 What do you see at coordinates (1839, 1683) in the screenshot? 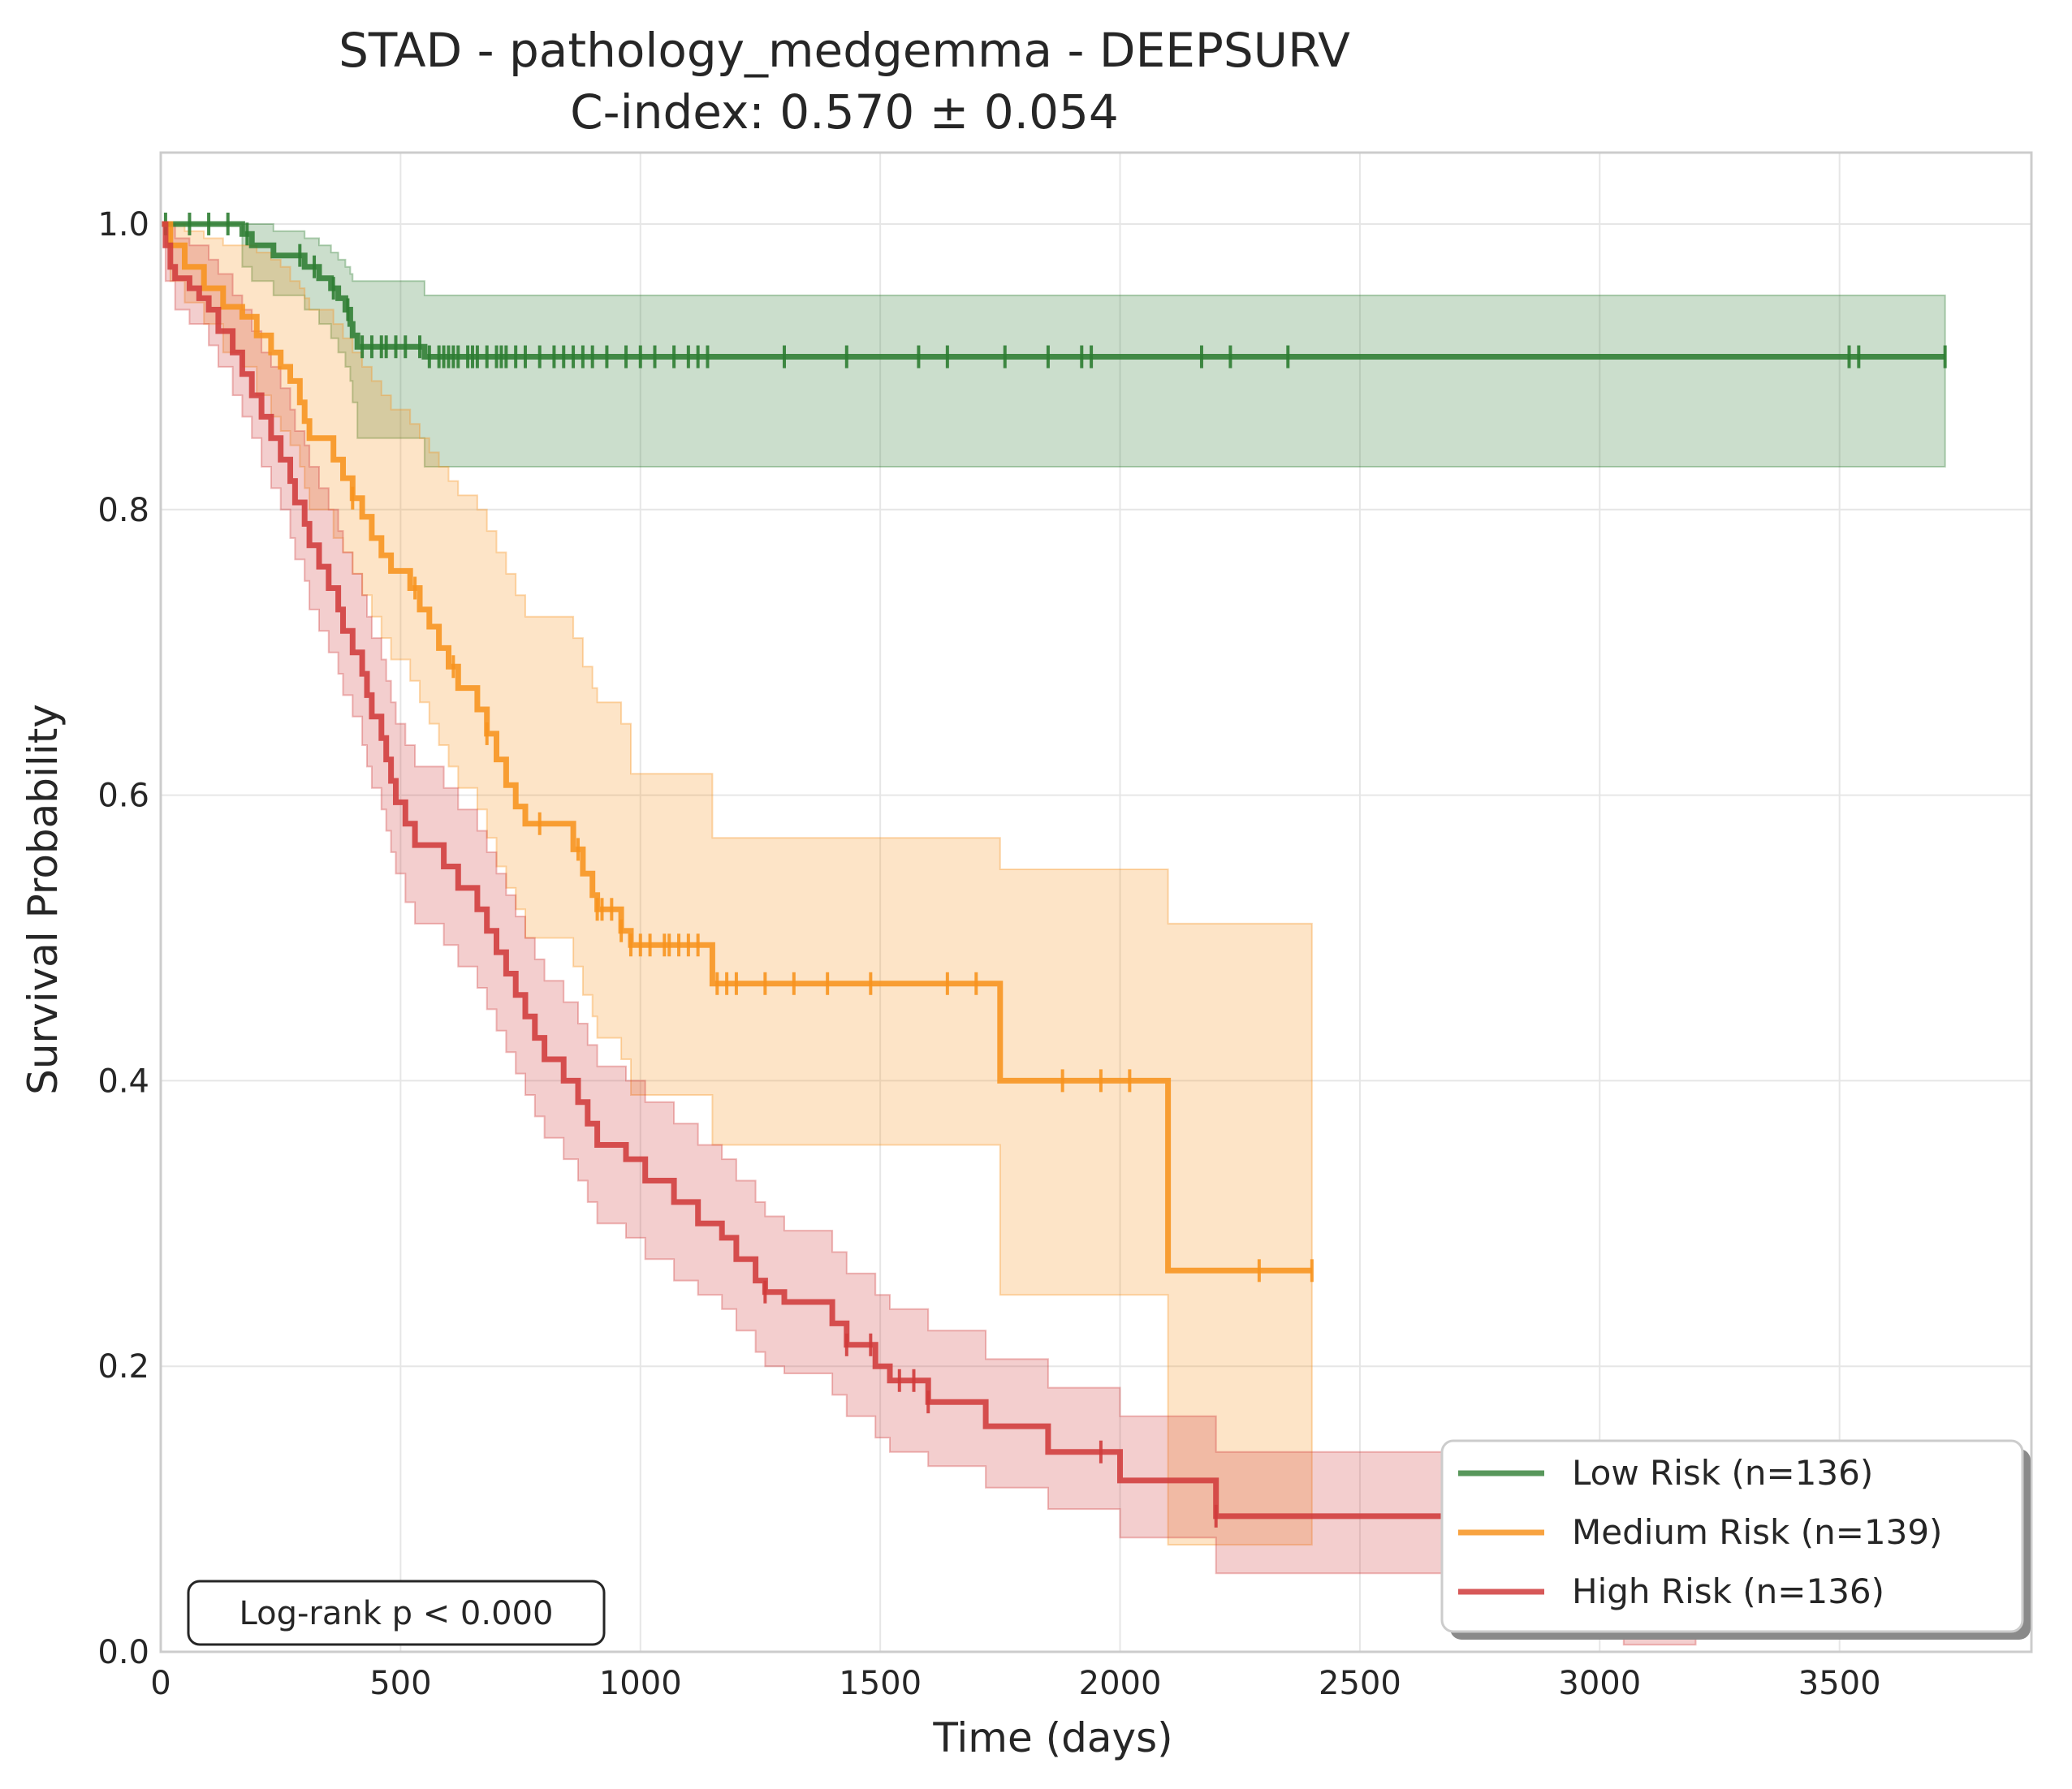
I see `x-tick-label-7: 3500` at bounding box center [1839, 1683].